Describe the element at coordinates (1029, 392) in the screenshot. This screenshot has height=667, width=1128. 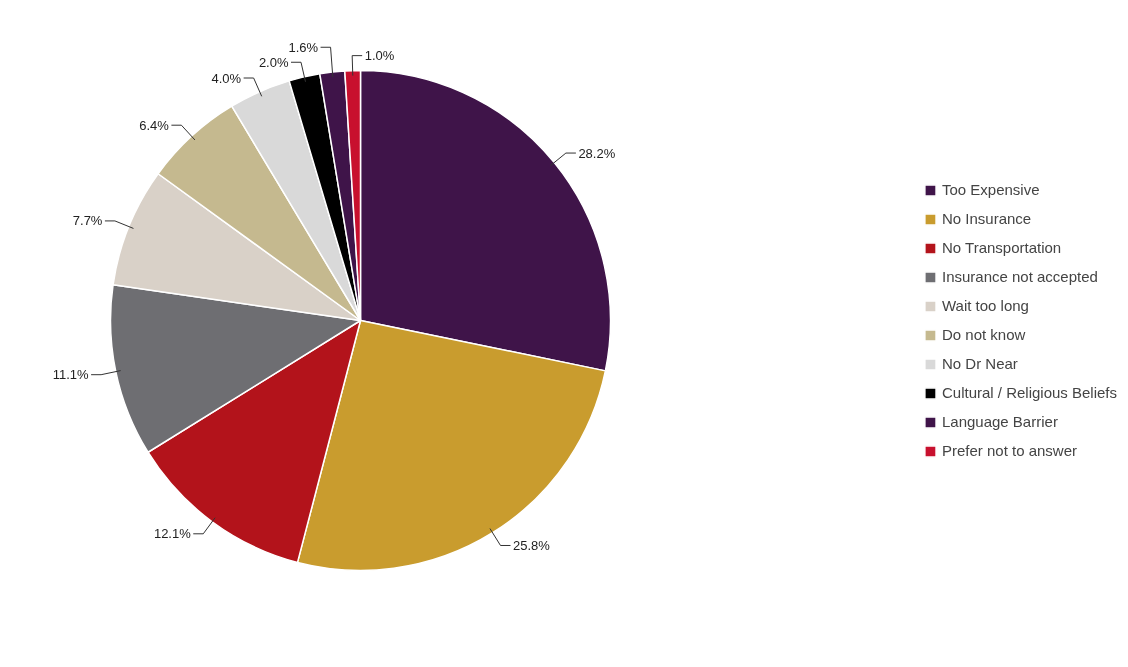
I see `legend-label: Cultural / Religious Beliefs` at that location.